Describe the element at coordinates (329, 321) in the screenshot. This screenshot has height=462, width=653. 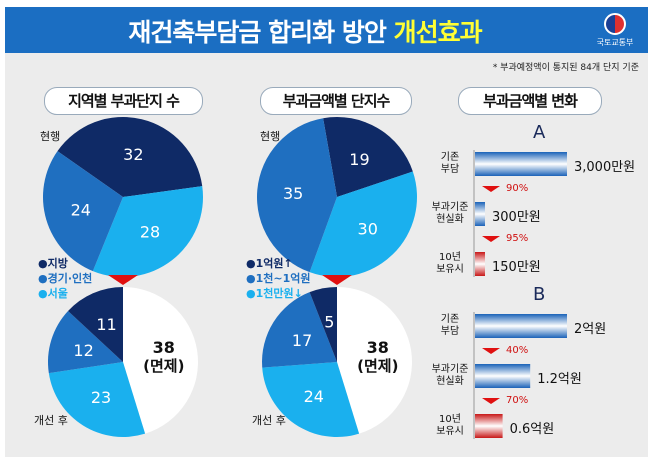
I see `pie-label: 5` at that location.